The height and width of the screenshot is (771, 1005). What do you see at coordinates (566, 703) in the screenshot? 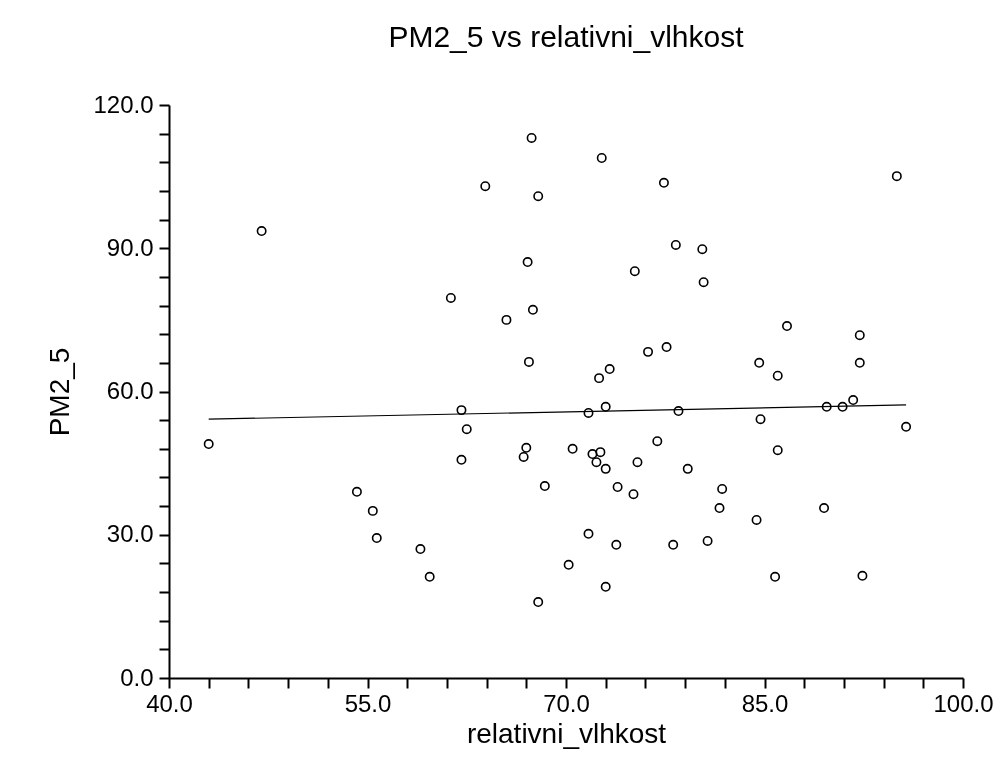
I see `x-tick-label: 70.0` at bounding box center [566, 703].